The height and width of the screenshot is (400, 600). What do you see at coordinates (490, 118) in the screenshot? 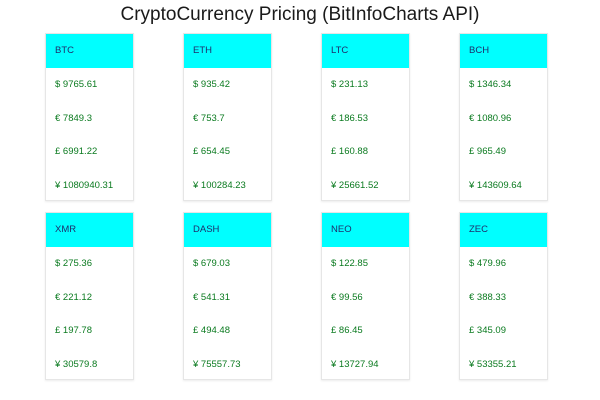
I see `price-eur: € 1080.96` at bounding box center [490, 118].